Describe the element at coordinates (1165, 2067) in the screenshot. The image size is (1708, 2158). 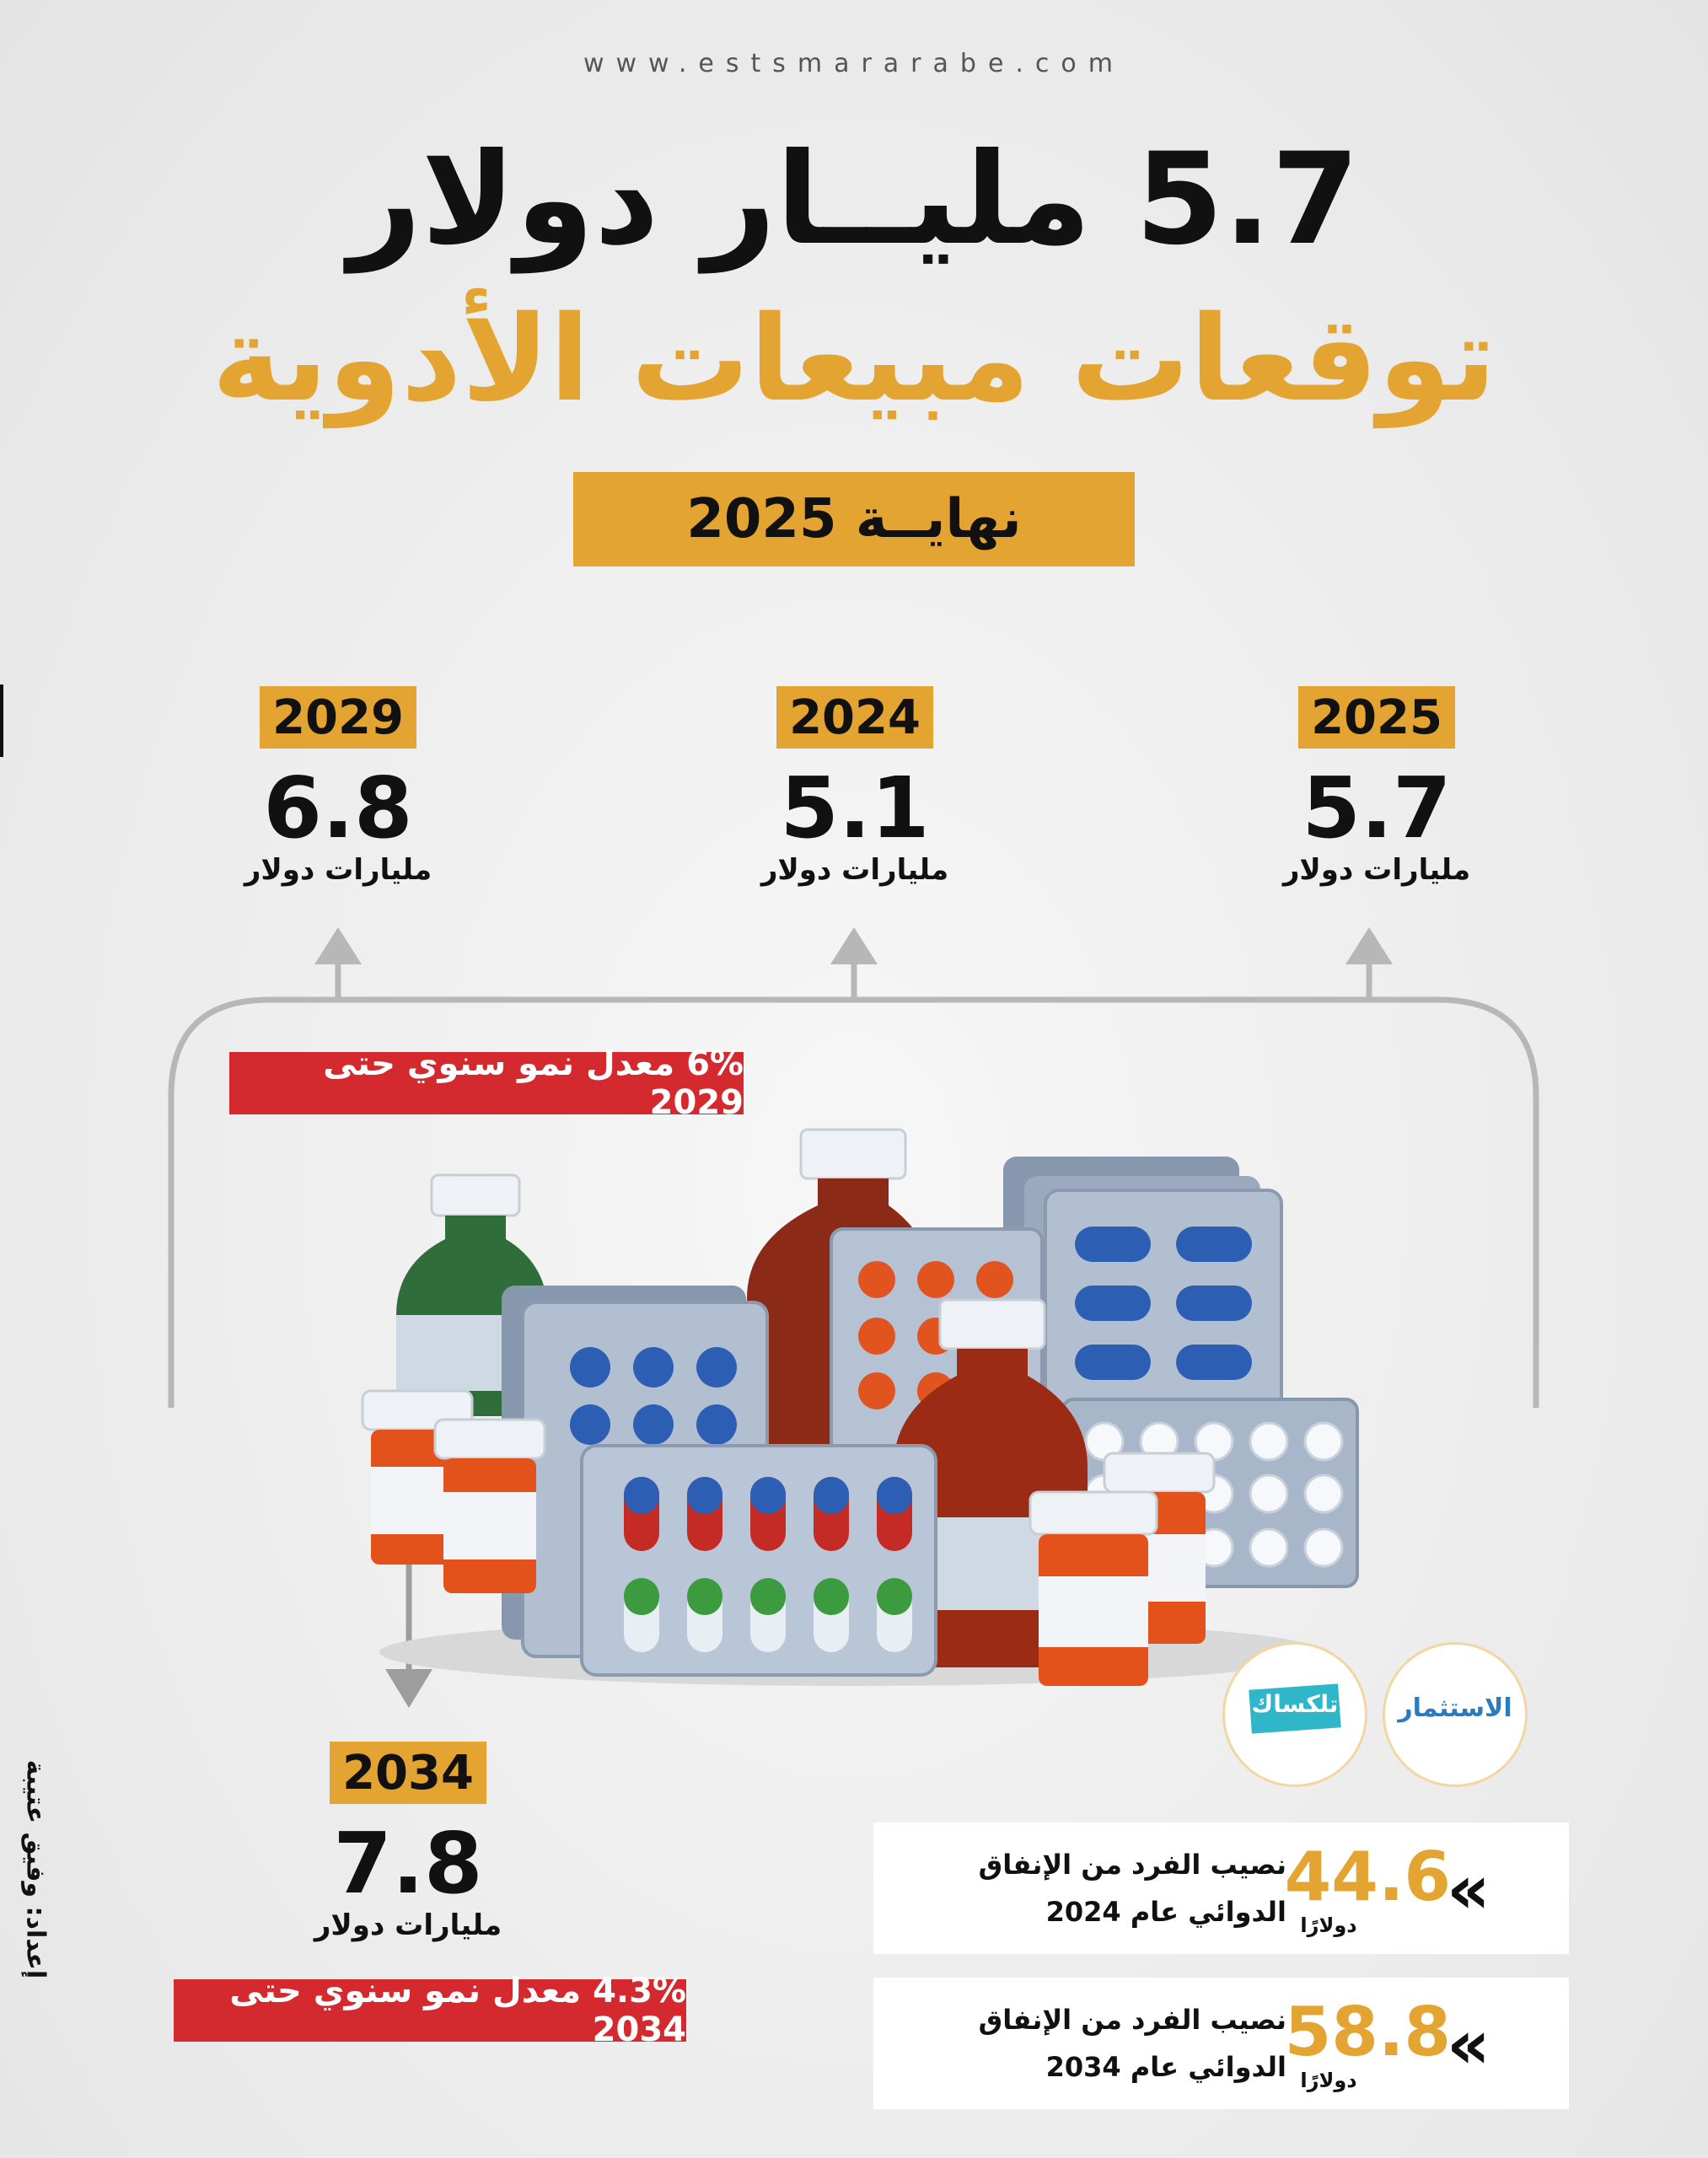
I see `stat-line2: الدوائي عام 2034` at that location.